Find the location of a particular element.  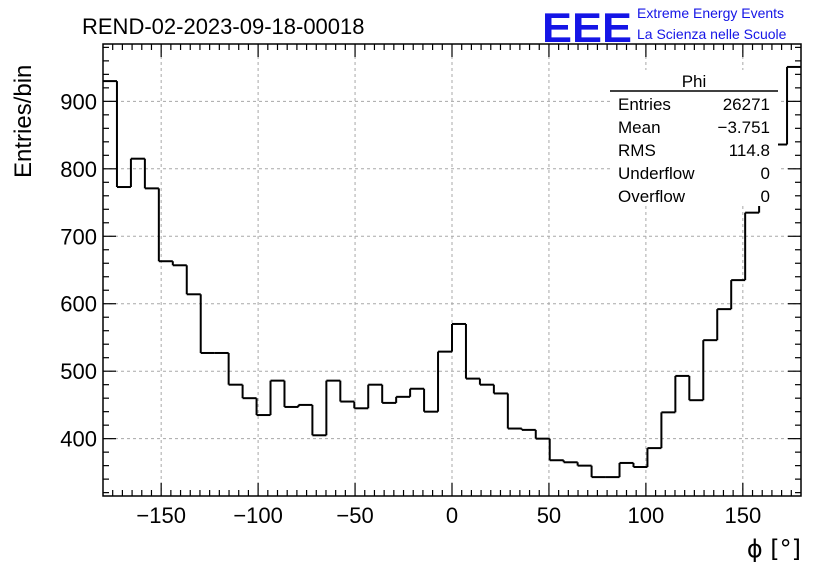

x-tick-label: −150 is located at coordinates (161, 515).